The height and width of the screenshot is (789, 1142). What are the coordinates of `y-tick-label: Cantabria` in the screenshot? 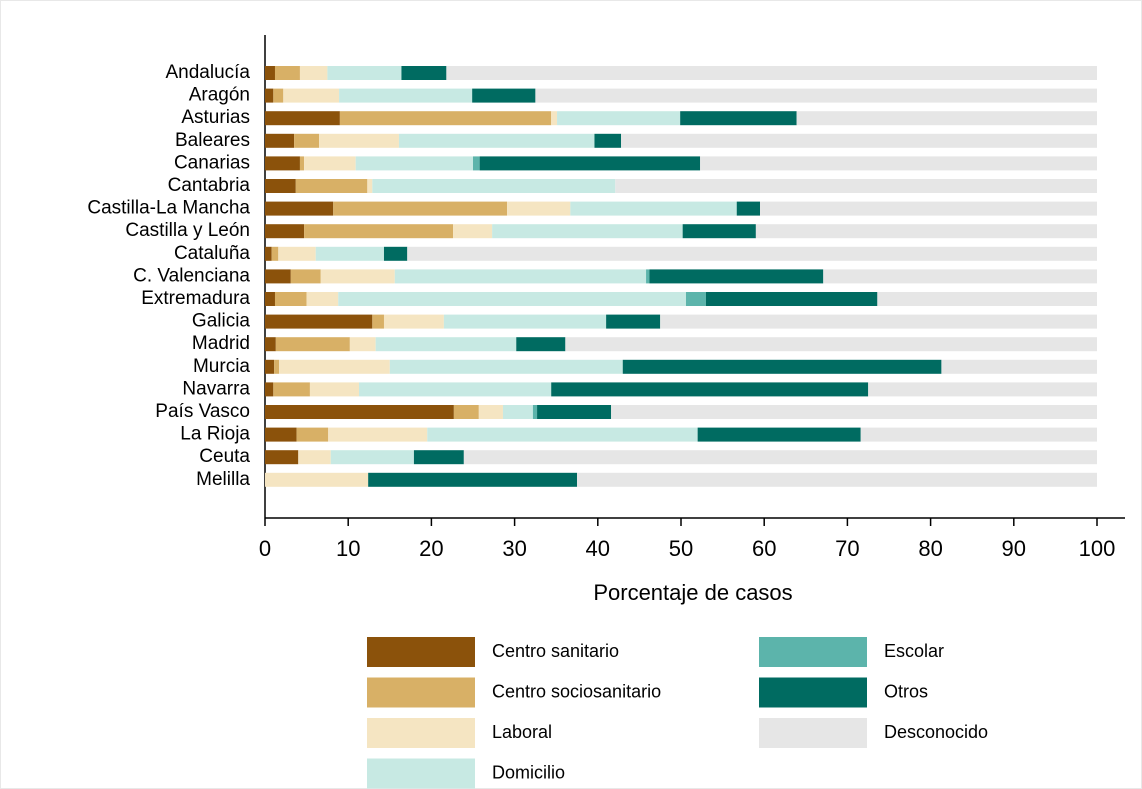 It's located at (209, 185).